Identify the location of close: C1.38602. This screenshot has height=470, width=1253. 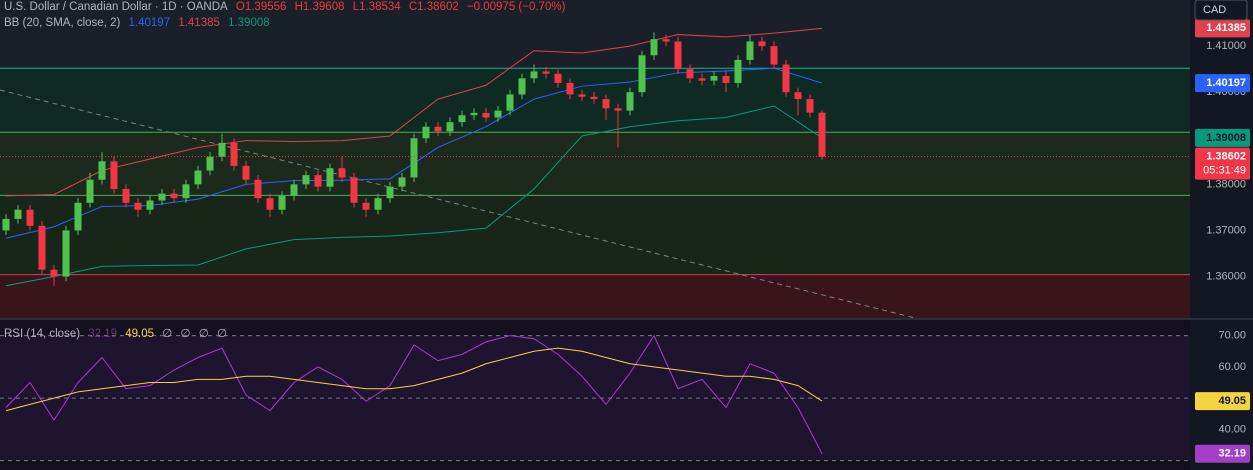
(433, 7).